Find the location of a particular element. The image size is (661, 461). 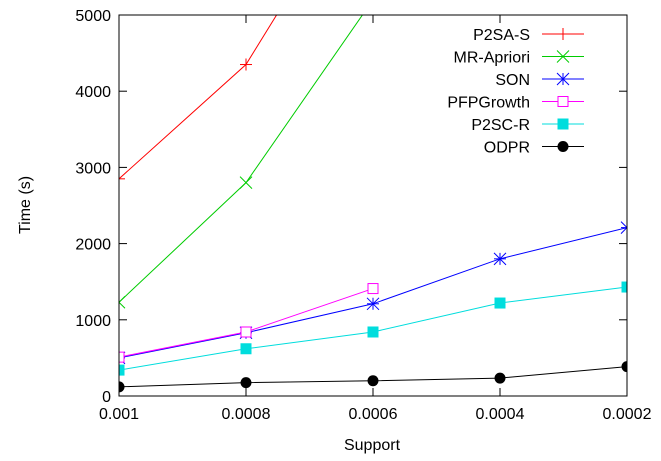

legend-entry-odpr: ODPR is located at coordinates (534, 148).